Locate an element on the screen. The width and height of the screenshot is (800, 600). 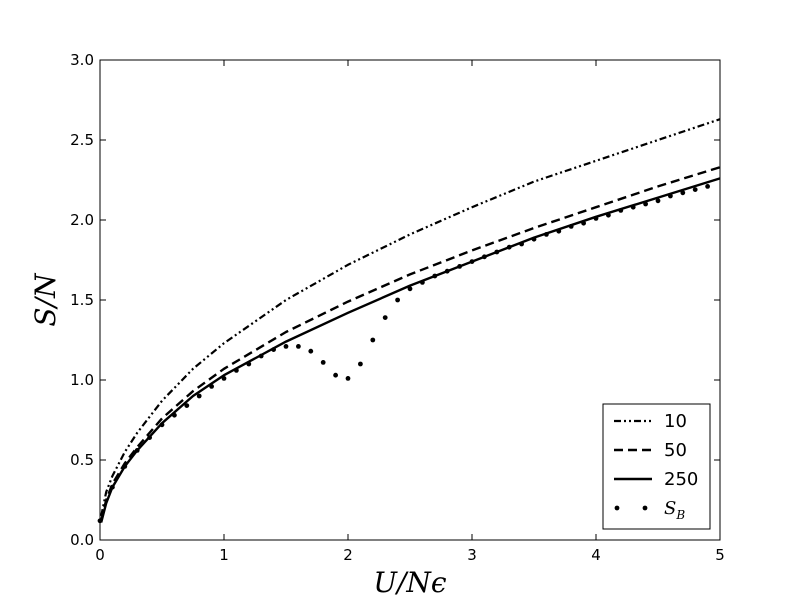
x-tick-label: 1 is located at coordinates (224, 555).